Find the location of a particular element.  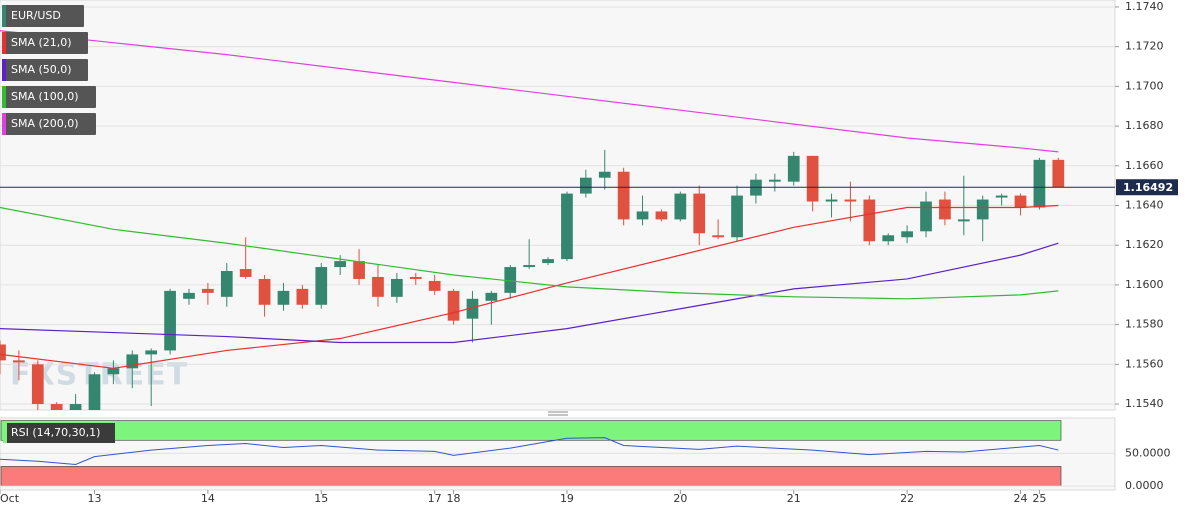

overbought-band is located at coordinates (531, 430).